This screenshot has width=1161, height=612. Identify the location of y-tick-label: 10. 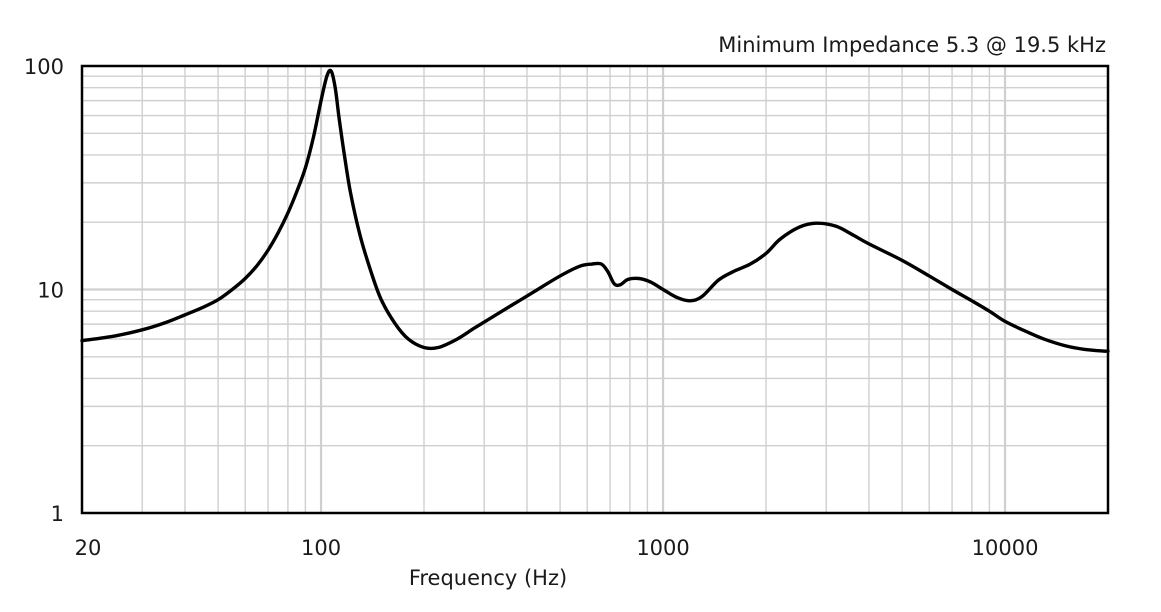
(50, 291).